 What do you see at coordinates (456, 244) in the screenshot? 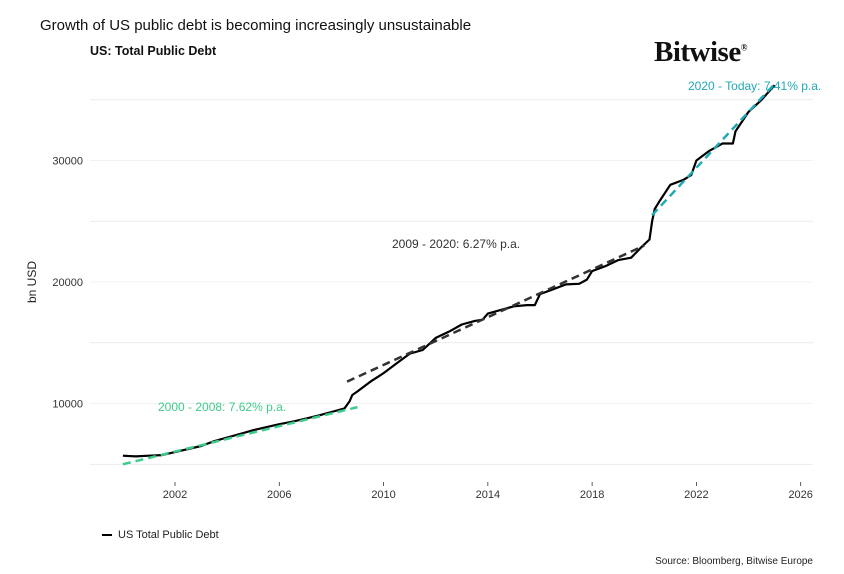
I see `trendline-label-2: 2009 - 2020: 6.27% p.a.` at bounding box center [456, 244].